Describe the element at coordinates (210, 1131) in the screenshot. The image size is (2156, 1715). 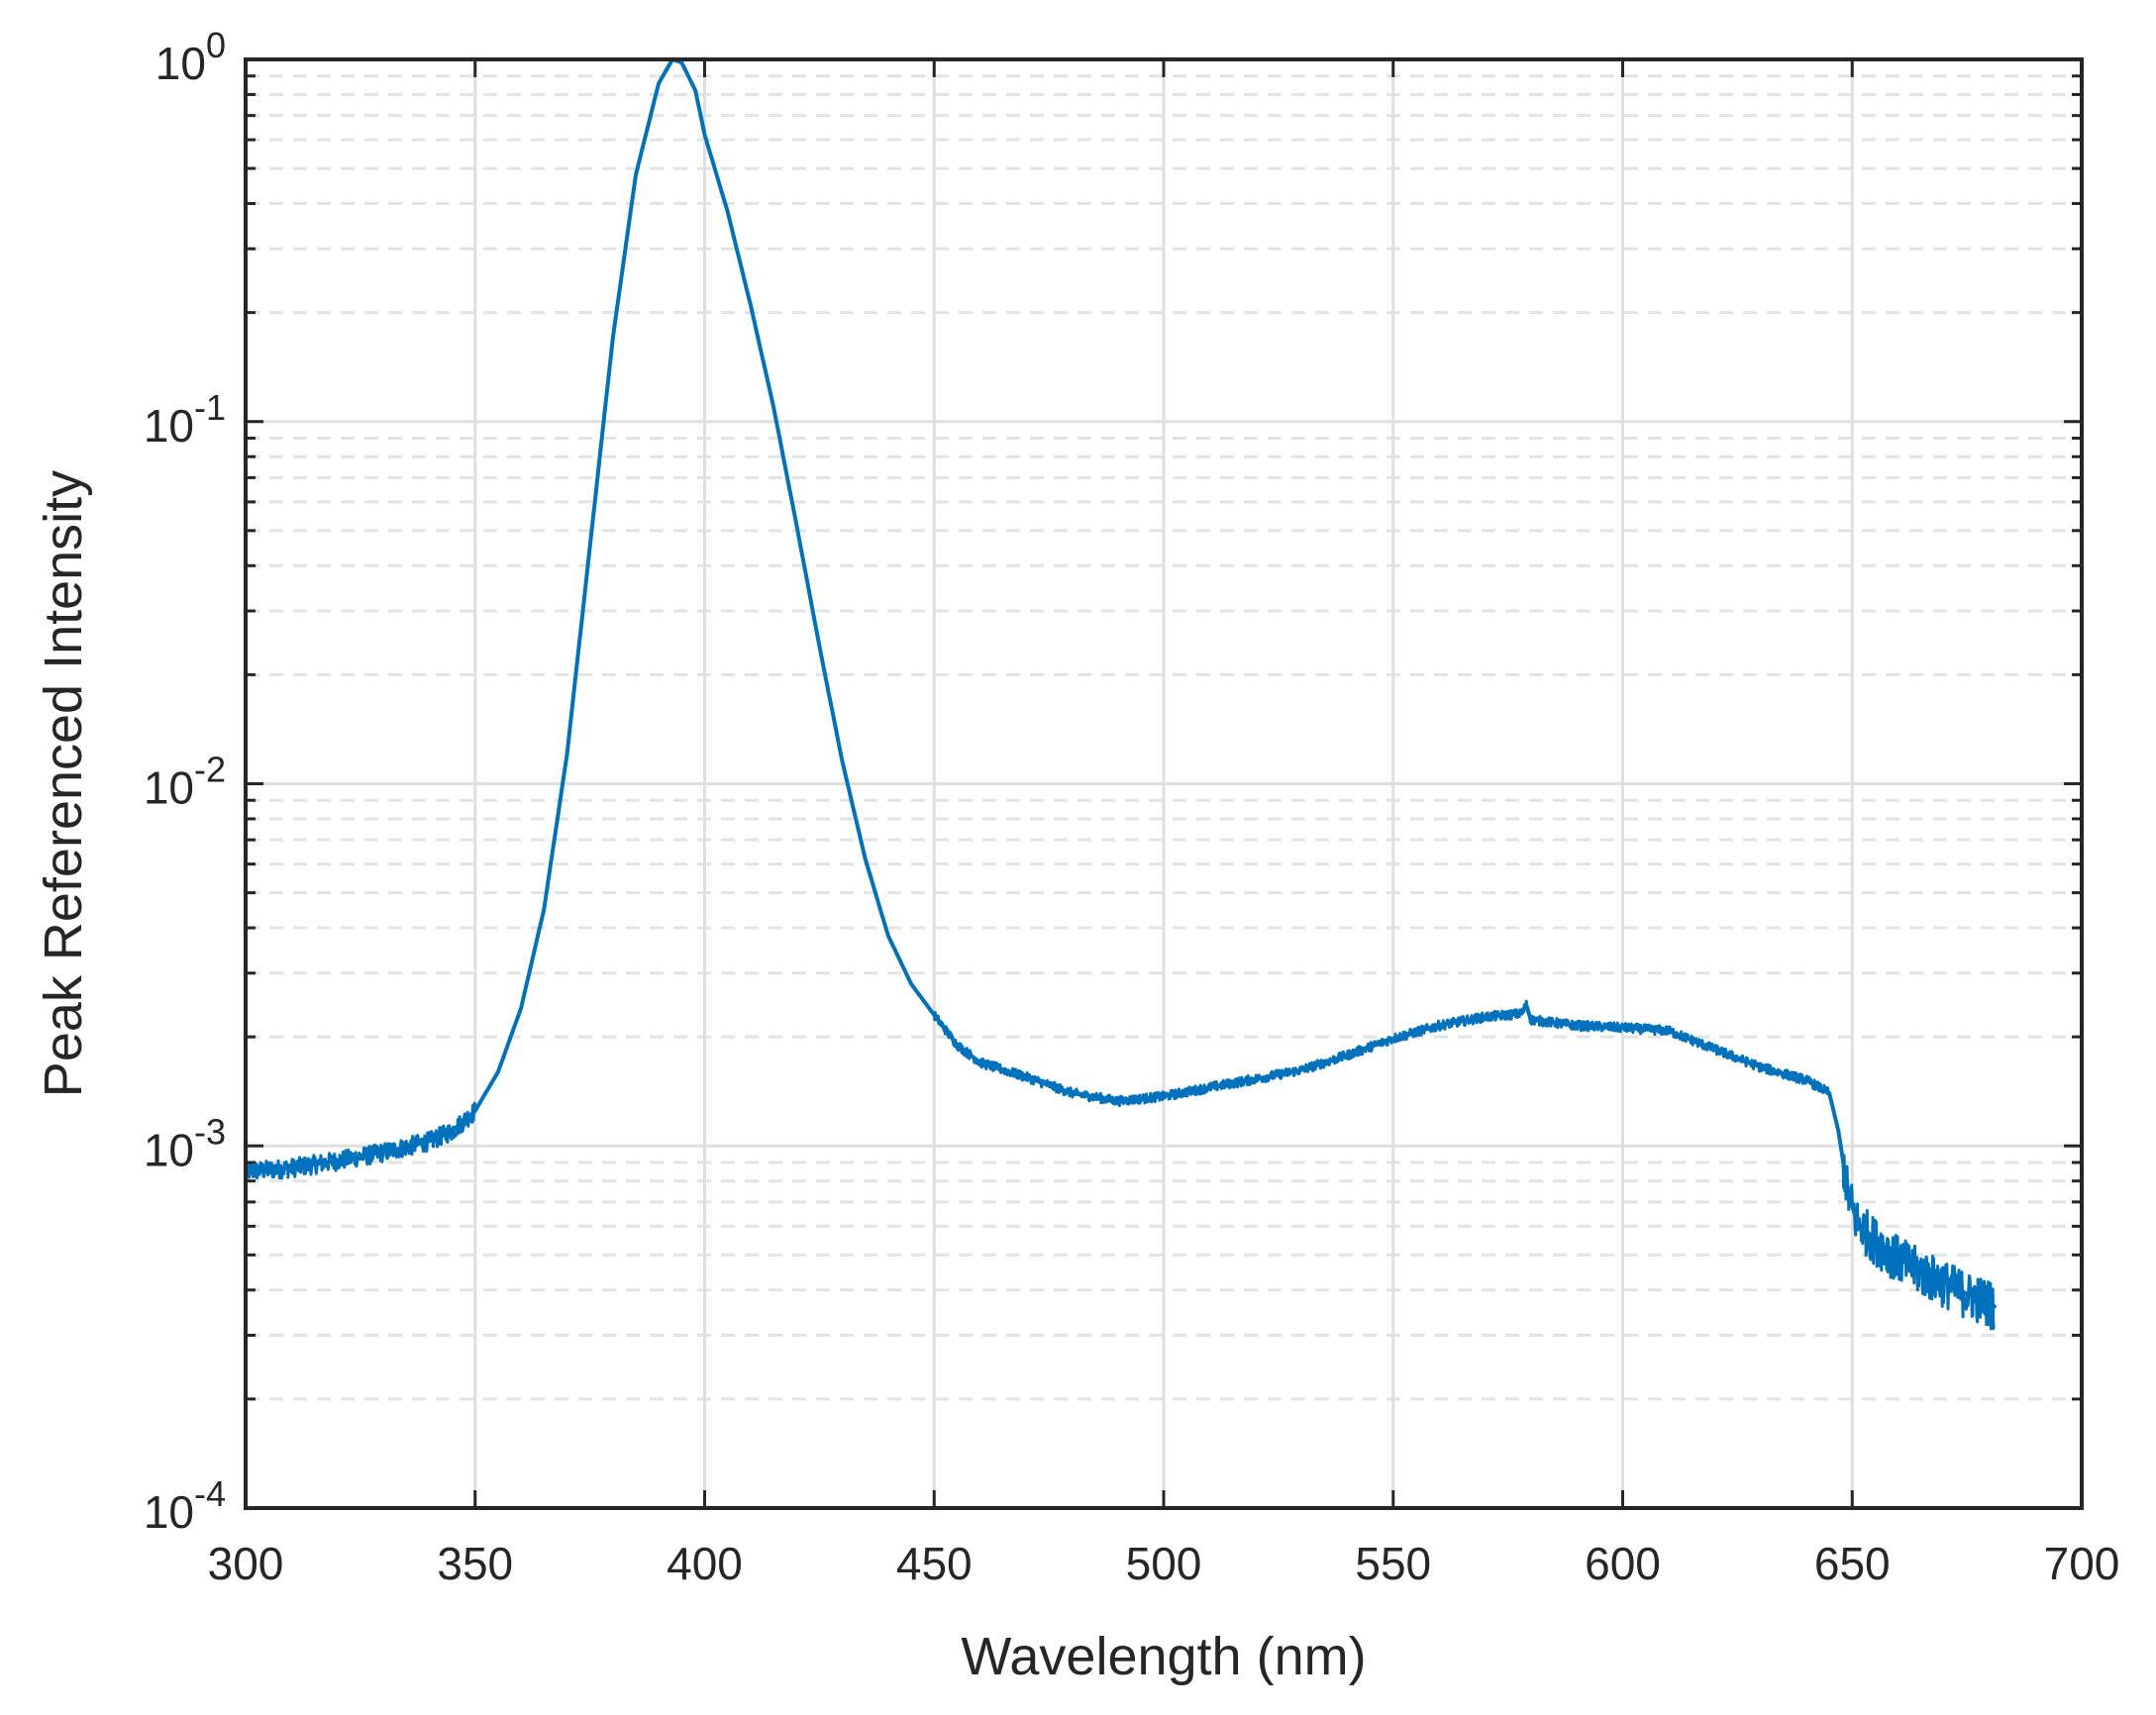
I see `y-tick-exponent: -3` at that location.